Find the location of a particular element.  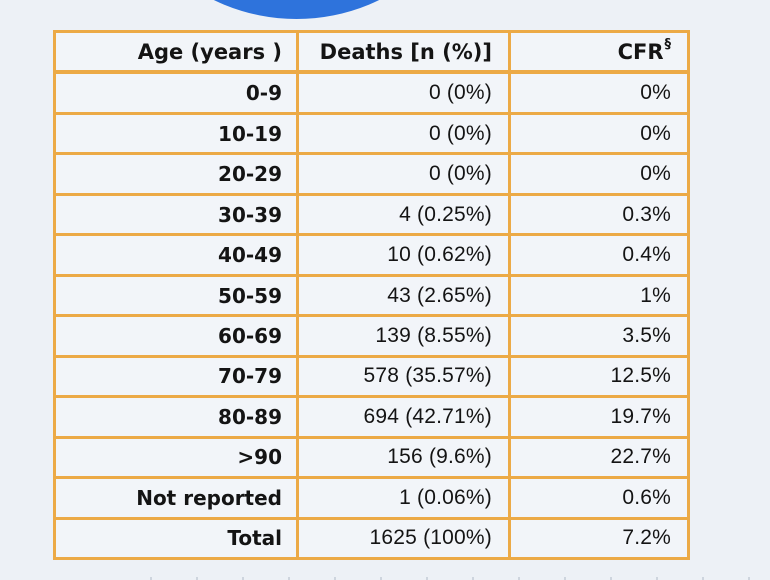

age-cell: 30-39 is located at coordinates (250, 214).